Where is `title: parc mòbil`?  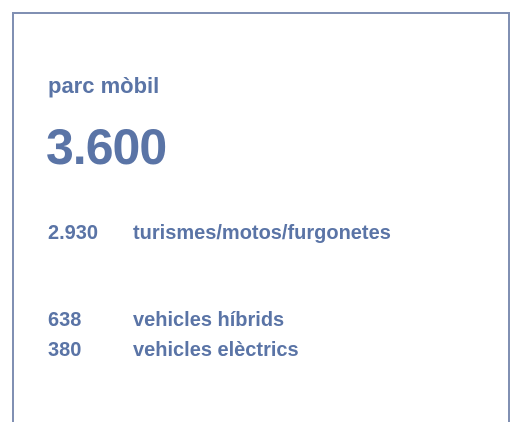 title: parc mòbil is located at coordinates (104, 85).